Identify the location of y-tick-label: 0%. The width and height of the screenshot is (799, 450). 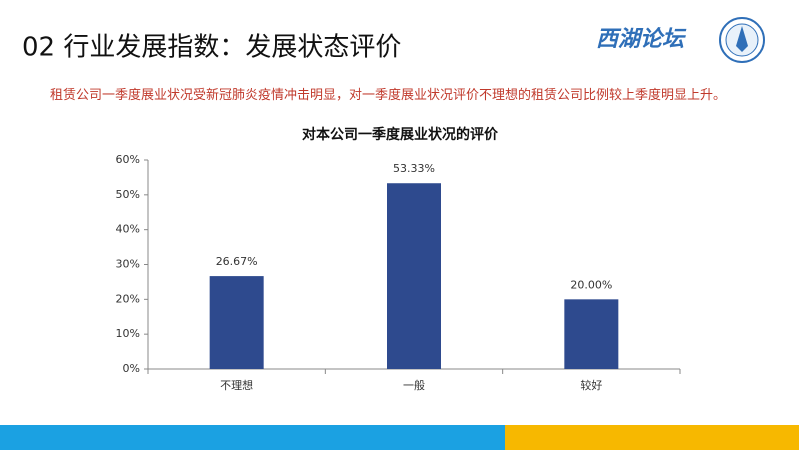
(131, 368).